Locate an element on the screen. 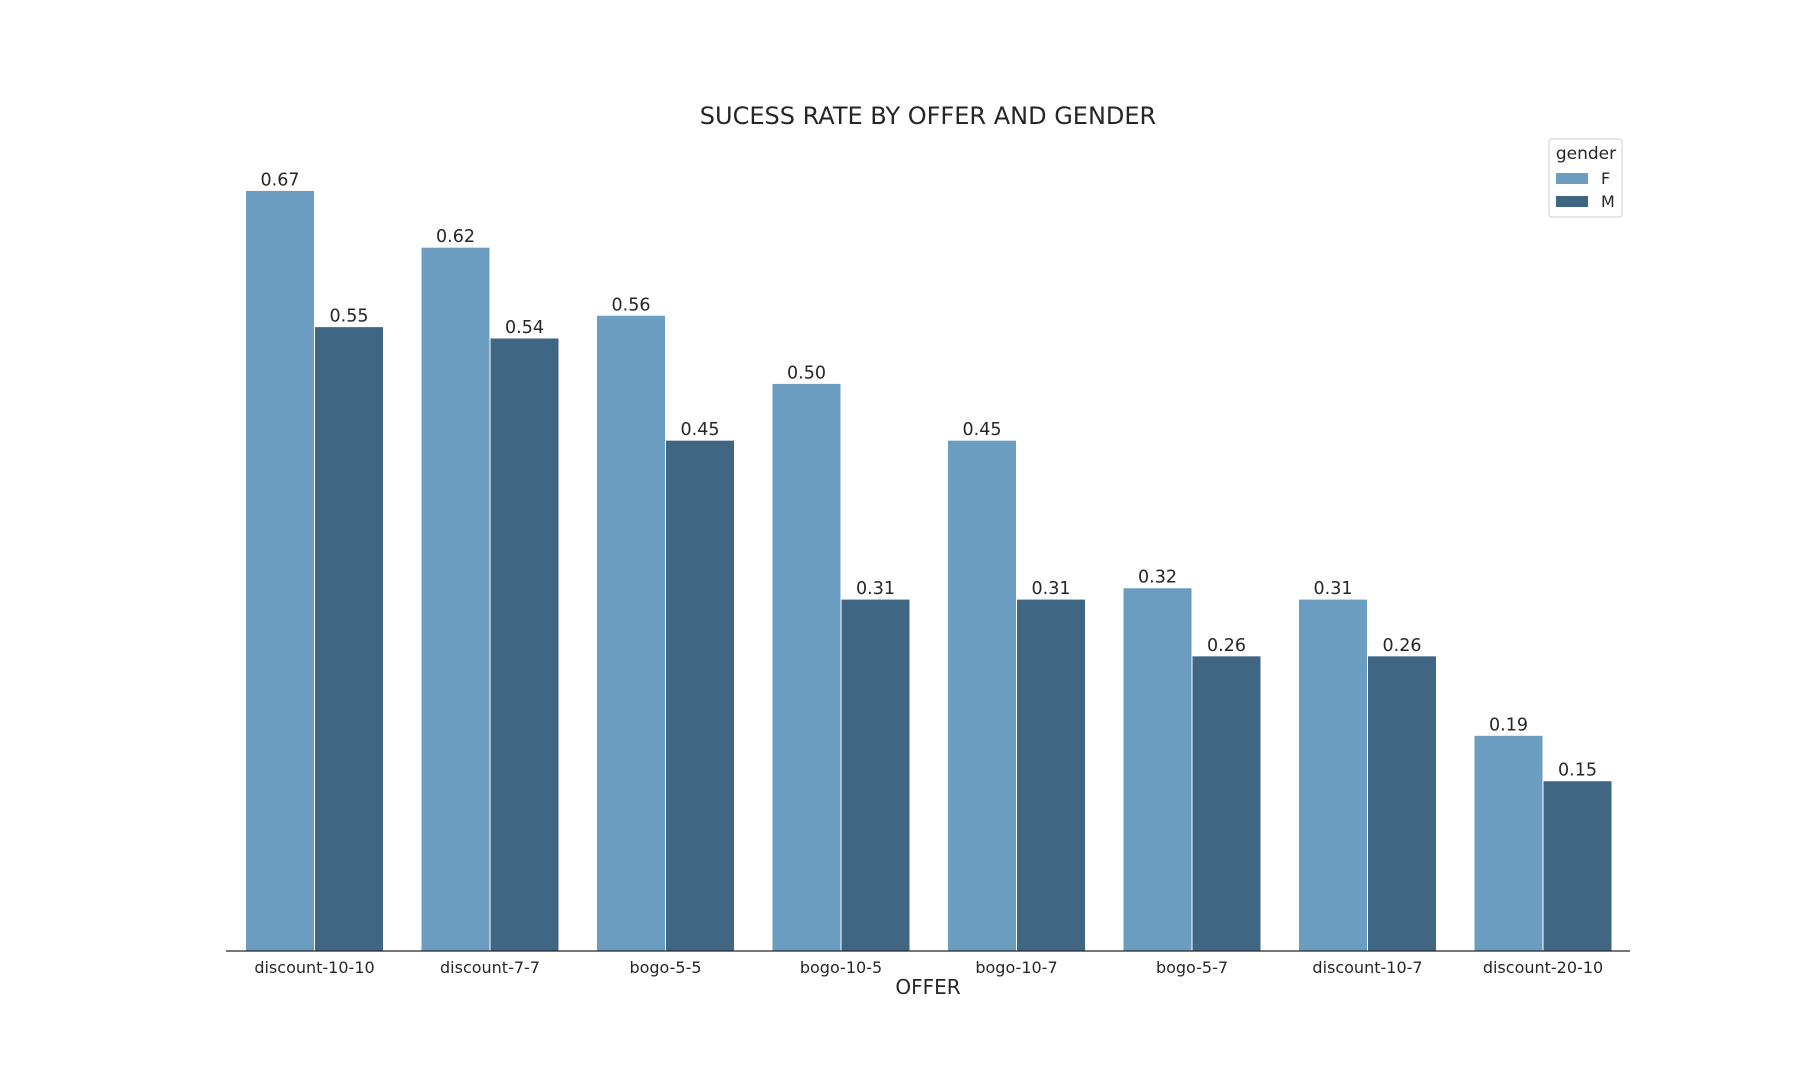  value-label-bogo-10-7-f: 0.45 is located at coordinates (982, 430).